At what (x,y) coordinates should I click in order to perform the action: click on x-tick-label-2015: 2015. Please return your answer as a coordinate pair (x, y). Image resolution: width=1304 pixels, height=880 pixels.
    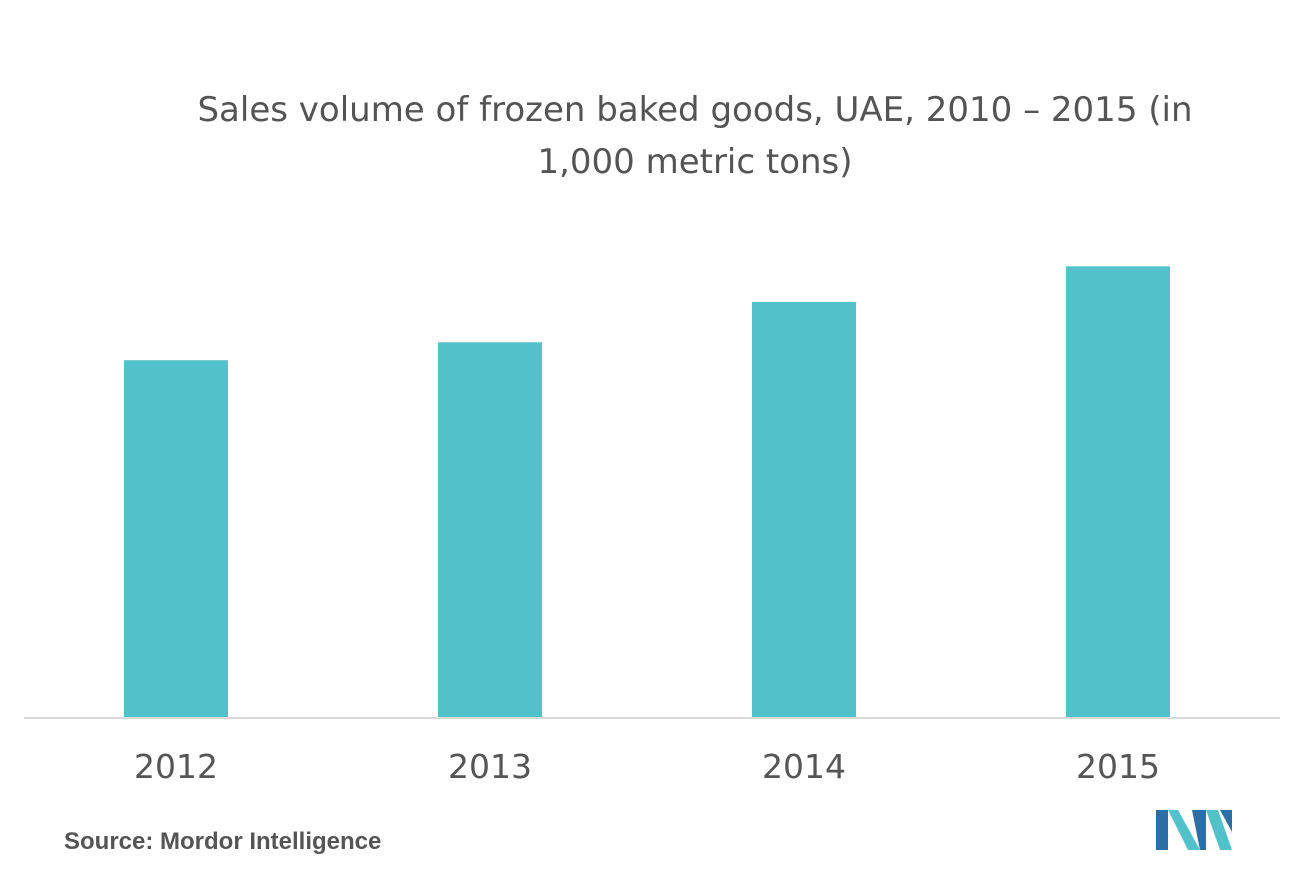
    Looking at the image, I should click on (1118, 766).